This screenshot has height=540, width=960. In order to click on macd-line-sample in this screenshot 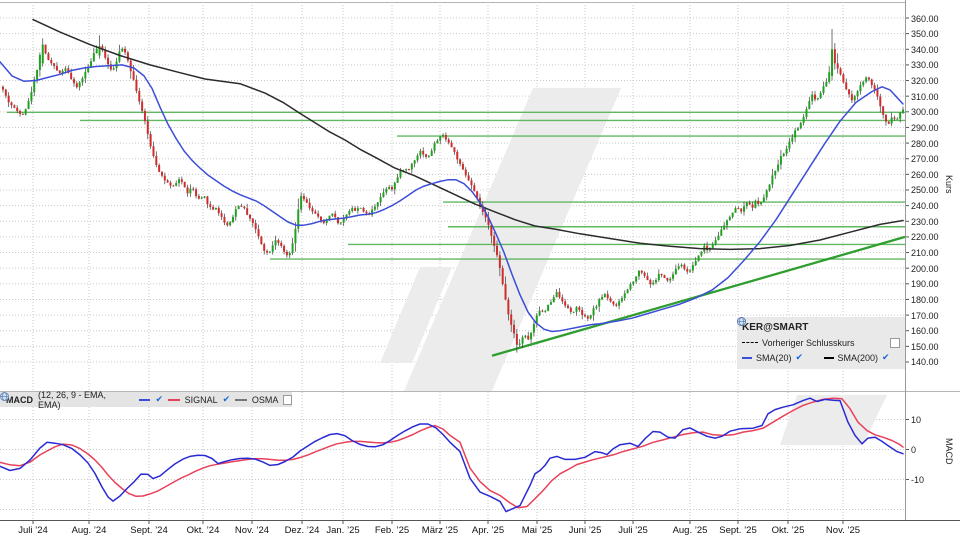, I will do `click(144, 399)`.